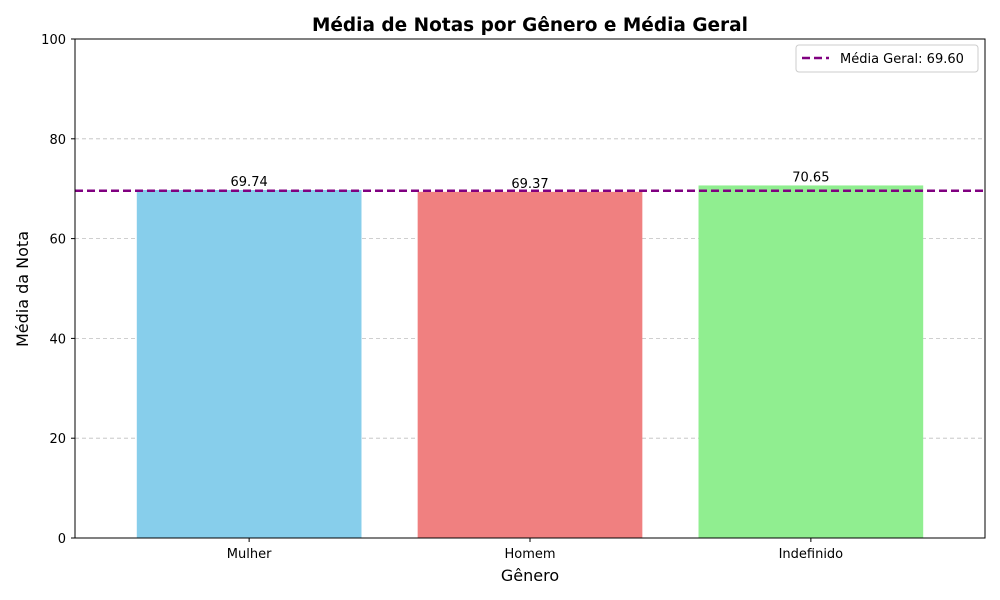 This screenshot has width=1000, height=600. I want to click on y-tick-label: 20, so click(57, 439).